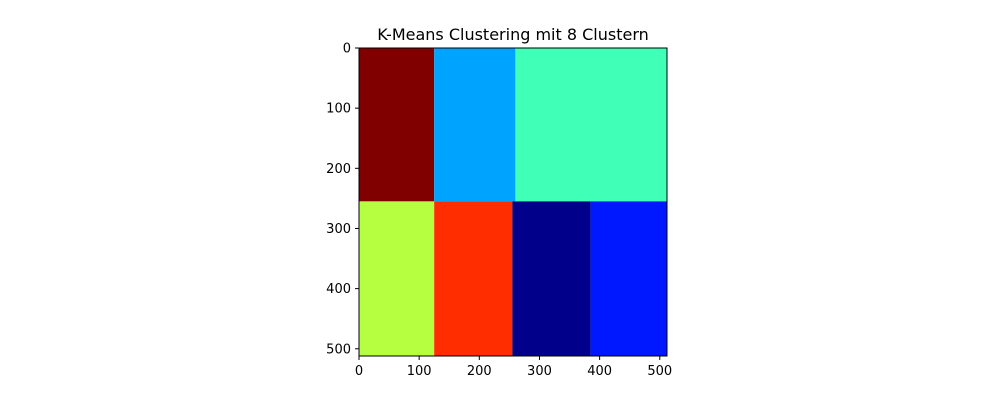 The height and width of the screenshot is (400, 1000). What do you see at coordinates (338, 349) in the screenshot?
I see `y-tick-label: 500` at bounding box center [338, 349].